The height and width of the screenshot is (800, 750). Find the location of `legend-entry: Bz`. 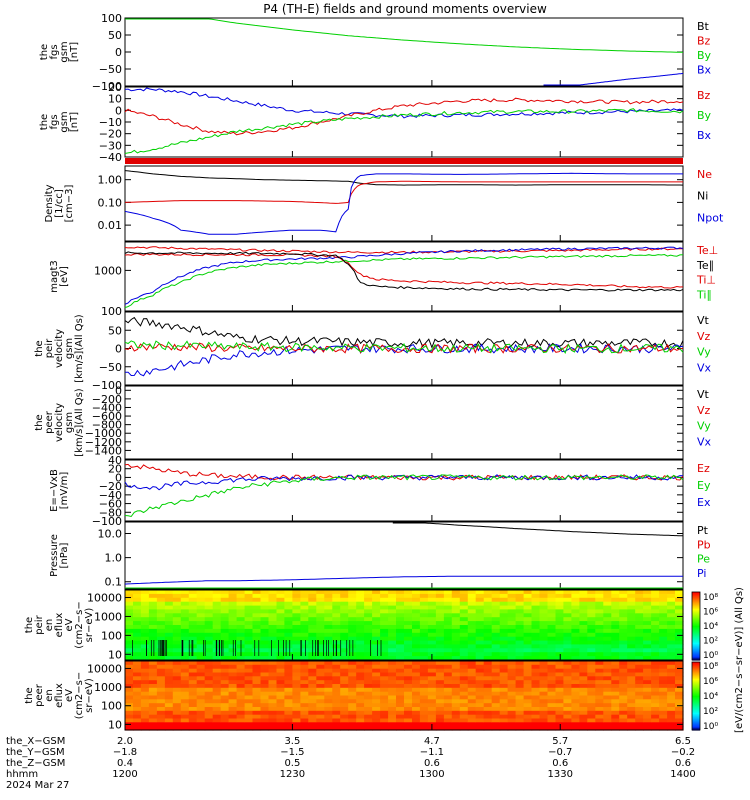

legend-entry: Bz is located at coordinates (704, 95).